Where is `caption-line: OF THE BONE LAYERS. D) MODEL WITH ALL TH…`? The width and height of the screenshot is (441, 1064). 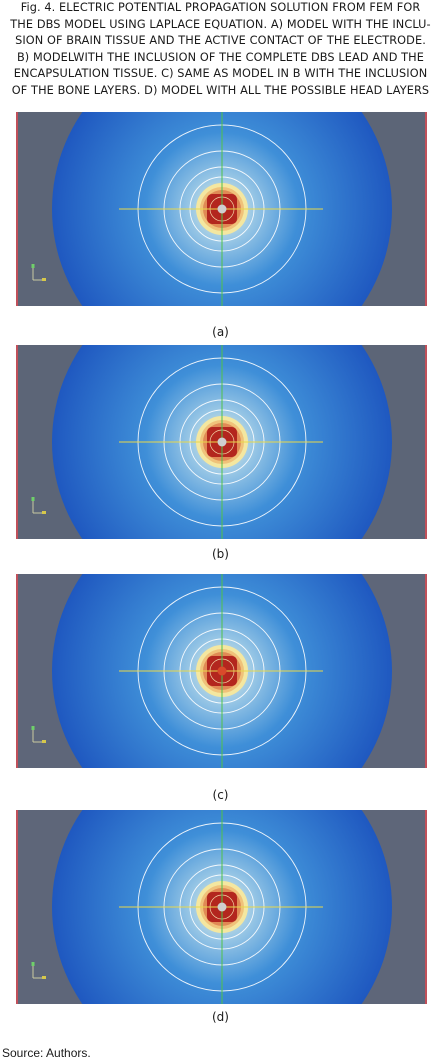 caption-line: OF THE BONE LAYERS. D) MODEL WITH ALL TH… is located at coordinates (220, 90).